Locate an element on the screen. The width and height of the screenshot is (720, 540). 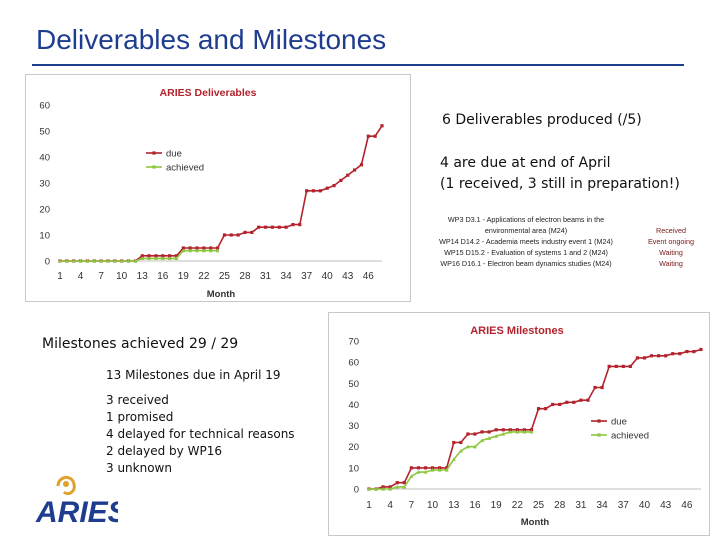
x-tick-label: 40 is located at coordinates (328, 276).